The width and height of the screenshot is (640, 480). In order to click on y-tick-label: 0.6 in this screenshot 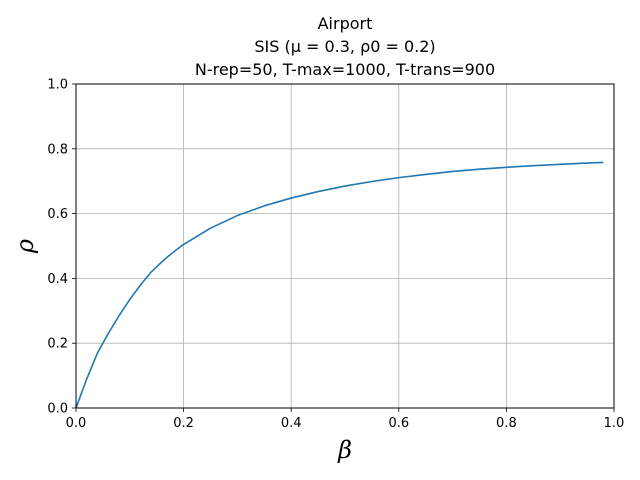, I will do `click(57, 214)`.